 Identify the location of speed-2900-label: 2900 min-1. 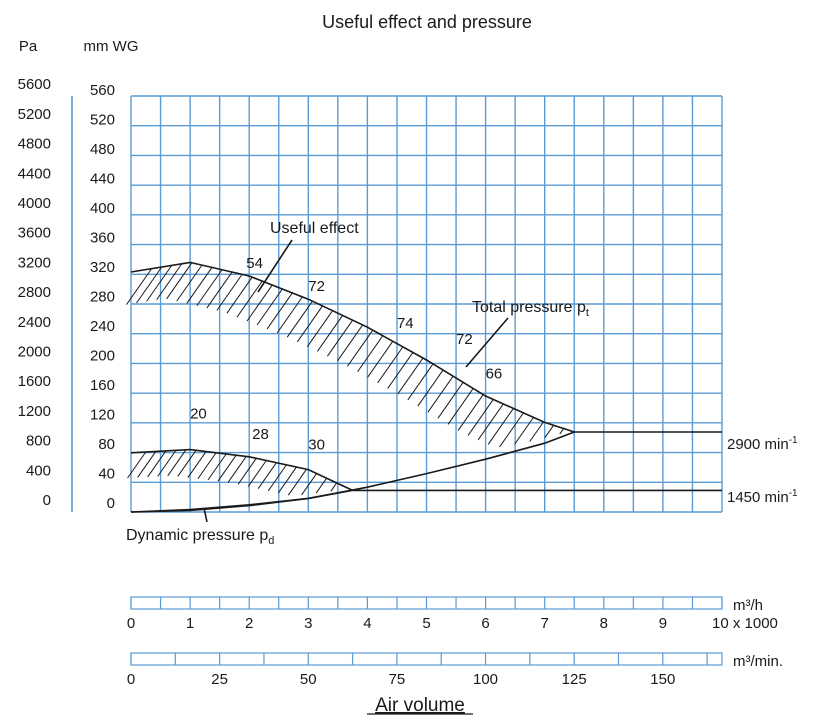
(762, 444).